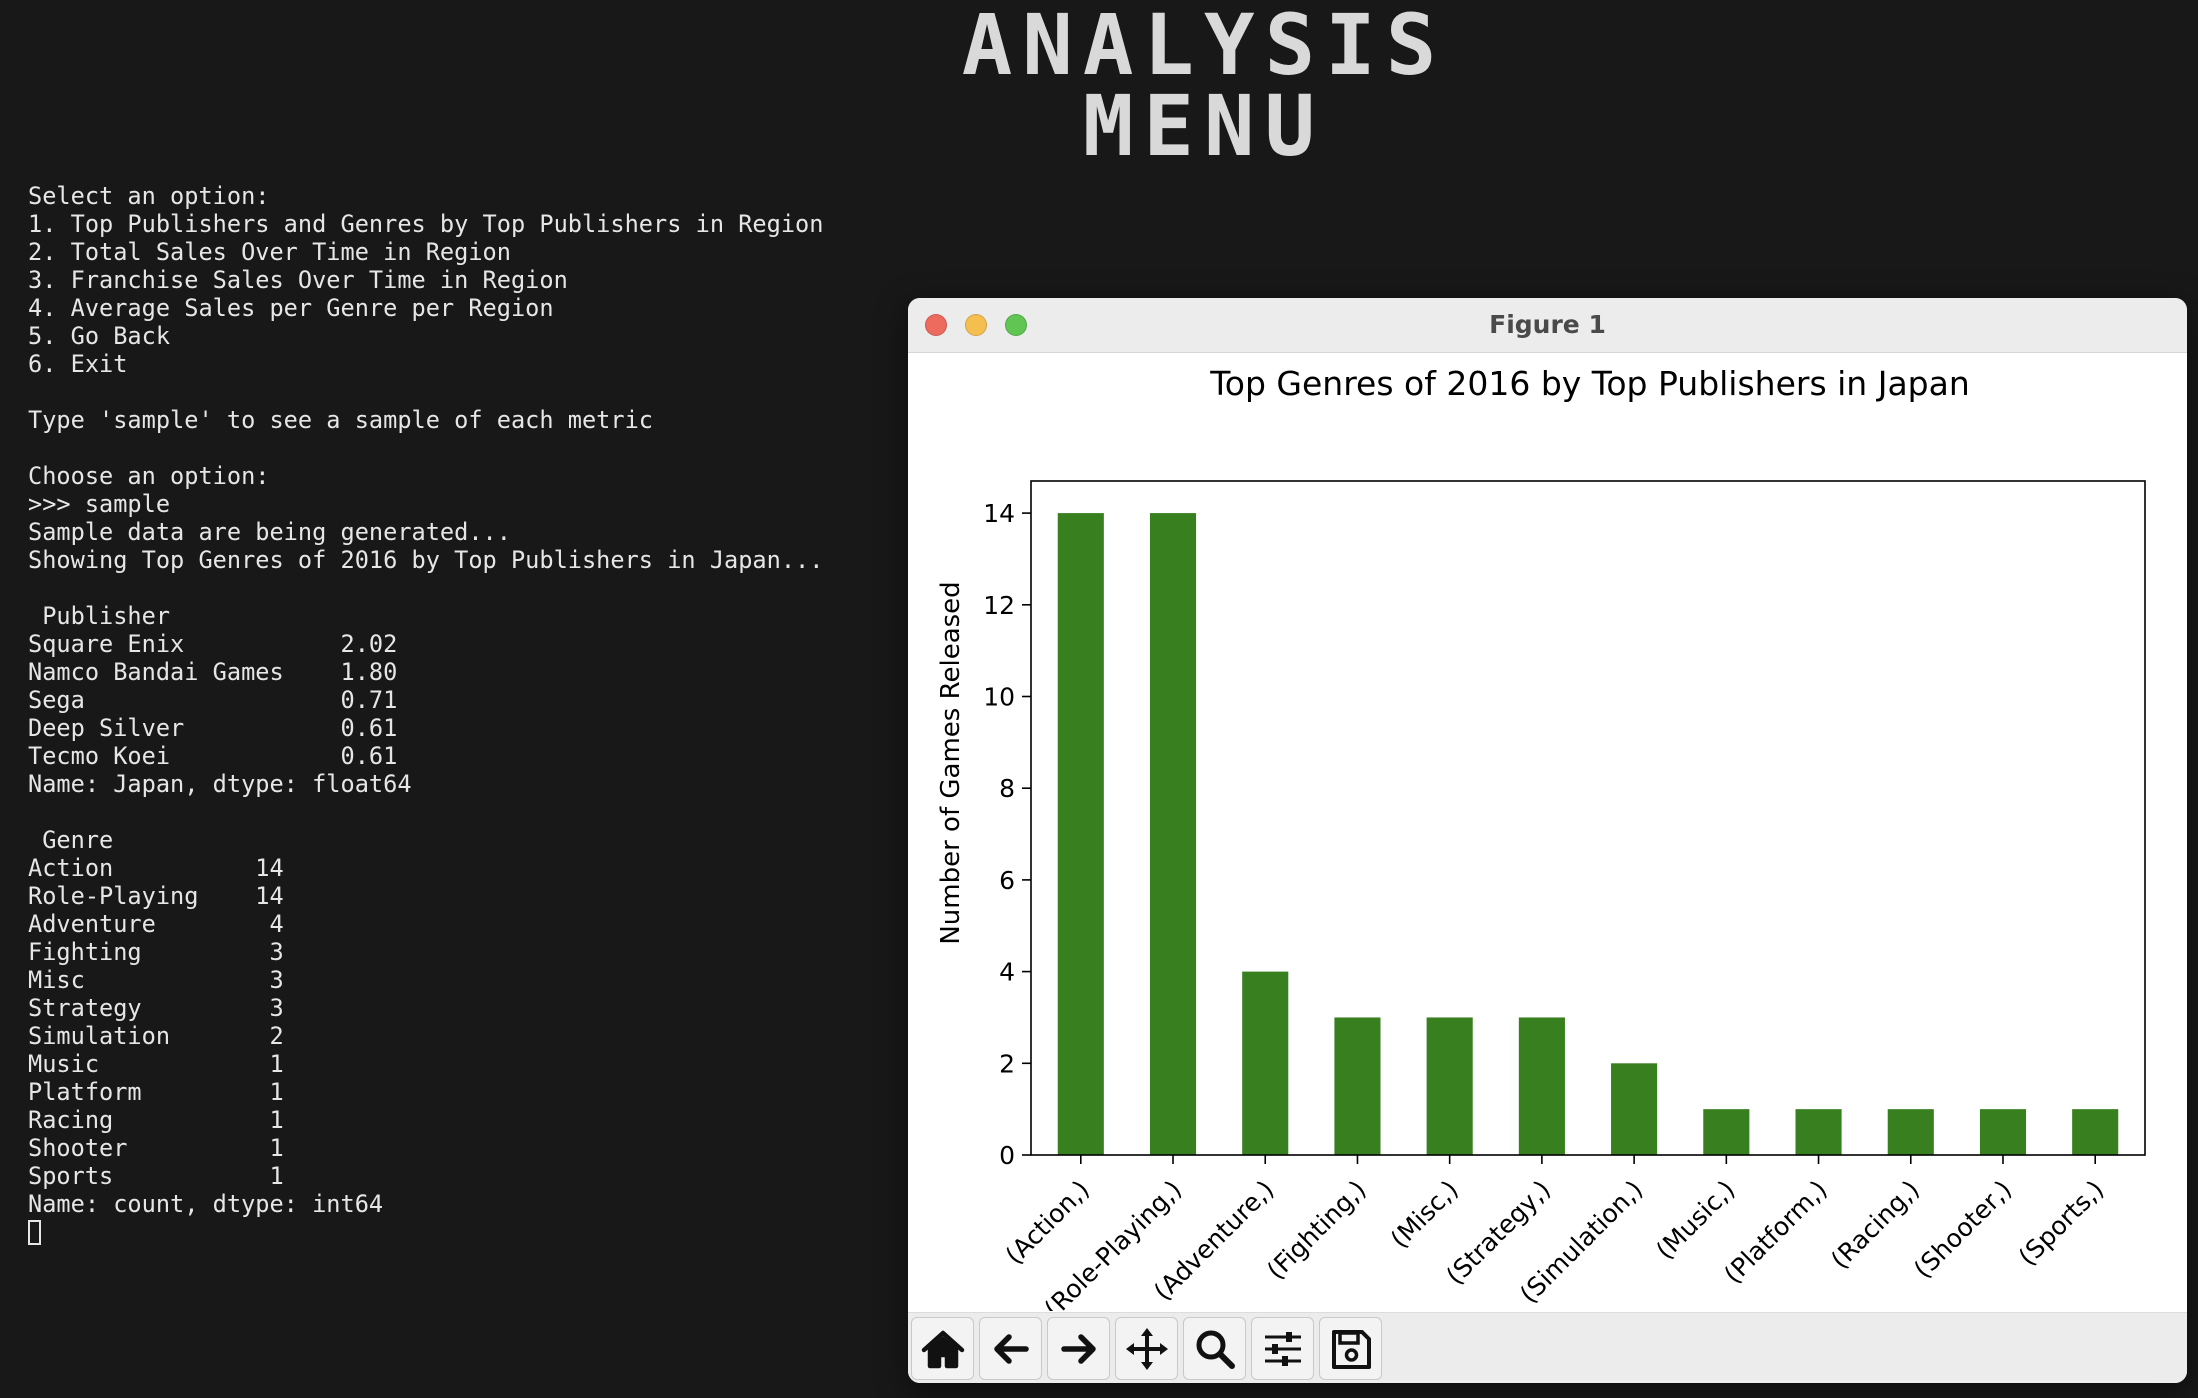 This screenshot has height=1398, width=2198. I want to click on banner-line-2: MENU, so click(1204, 123).